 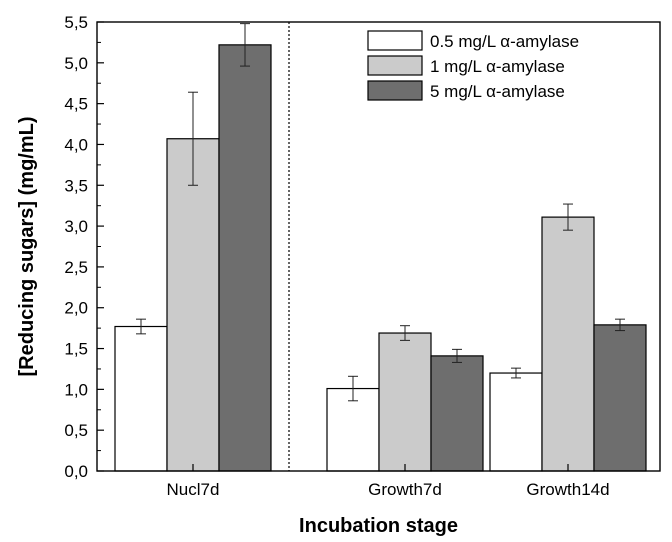 I want to click on x-axis: Nucl7d Growth7d Growth14d, so click(x=388, y=481).